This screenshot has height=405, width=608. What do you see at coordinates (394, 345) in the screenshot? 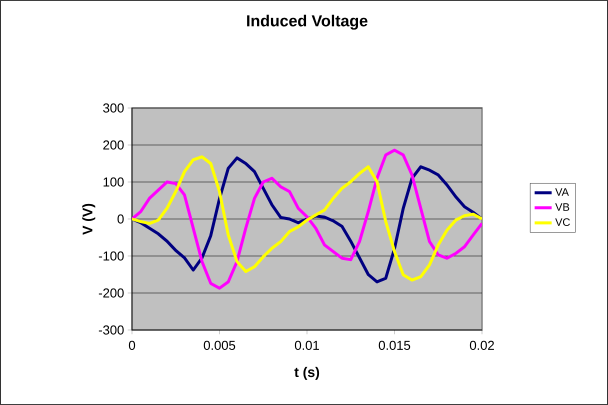
I see `x-tick-label: 0.015` at bounding box center [394, 345].